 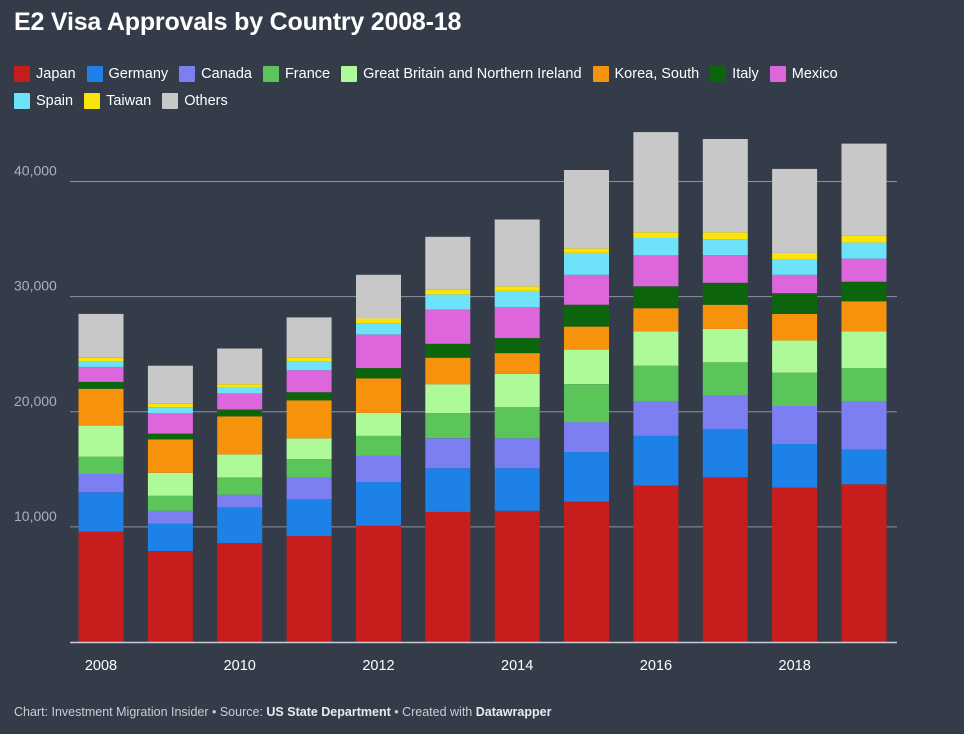 I want to click on legend-item-7: Mexico, so click(x=803, y=73).